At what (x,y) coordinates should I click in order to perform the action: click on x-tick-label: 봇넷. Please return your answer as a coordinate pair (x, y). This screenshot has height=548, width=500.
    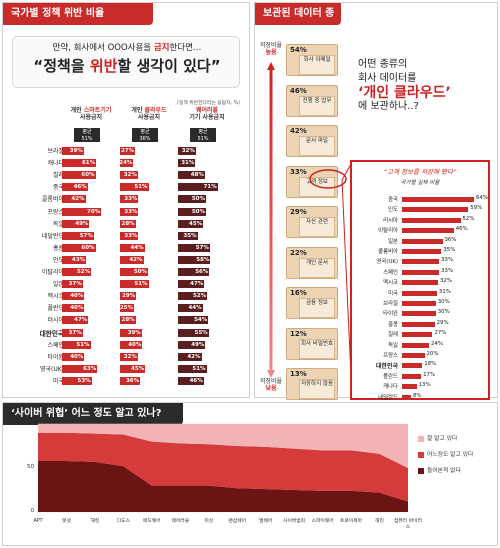
    Looking at the image, I should click on (66, 521).